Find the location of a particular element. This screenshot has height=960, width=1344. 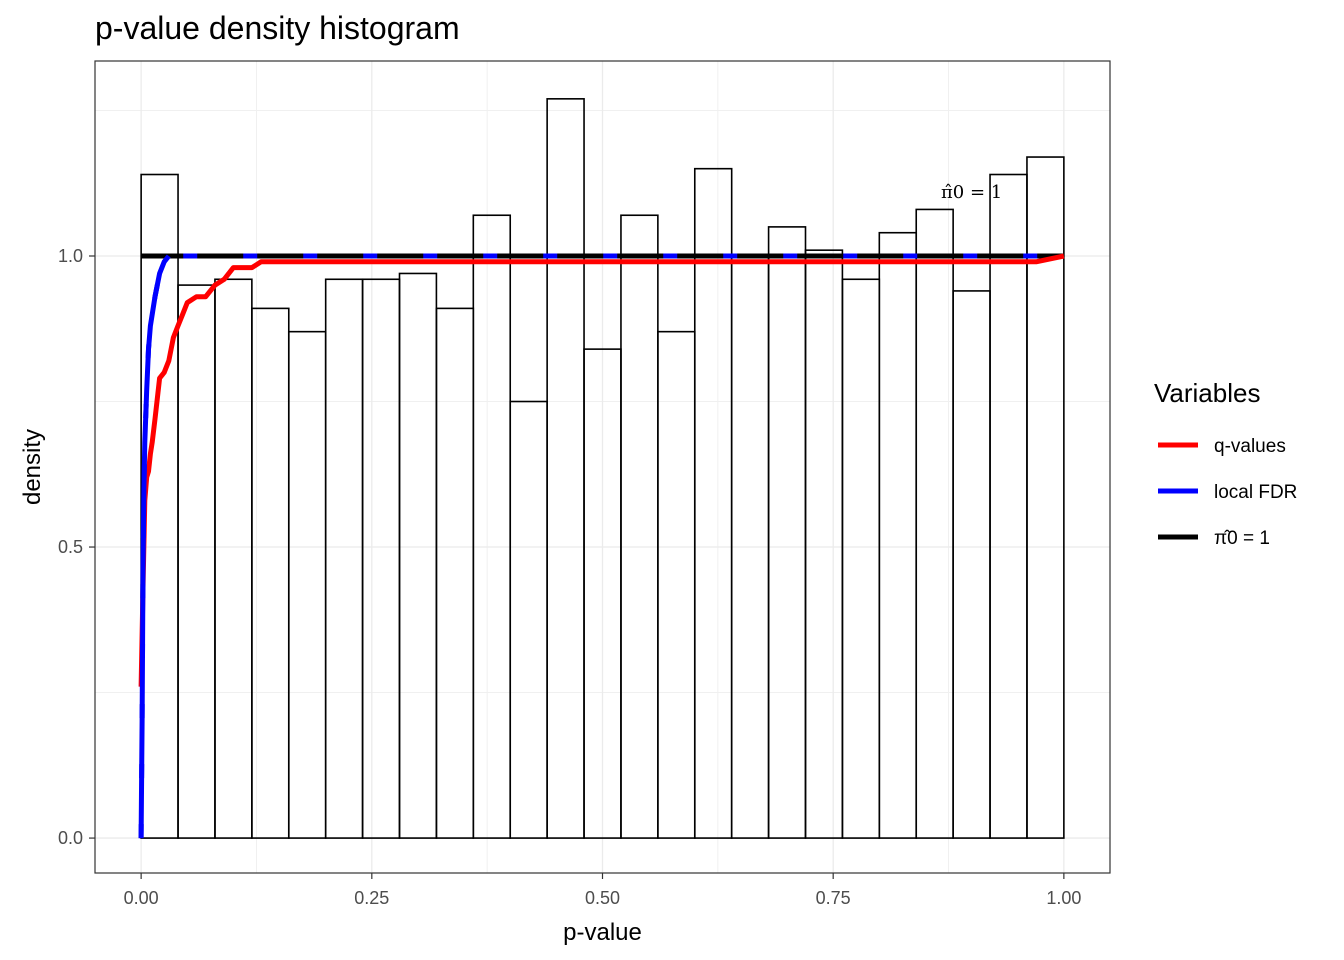

x-tick-label: 0.75 is located at coordinates (833, 898).